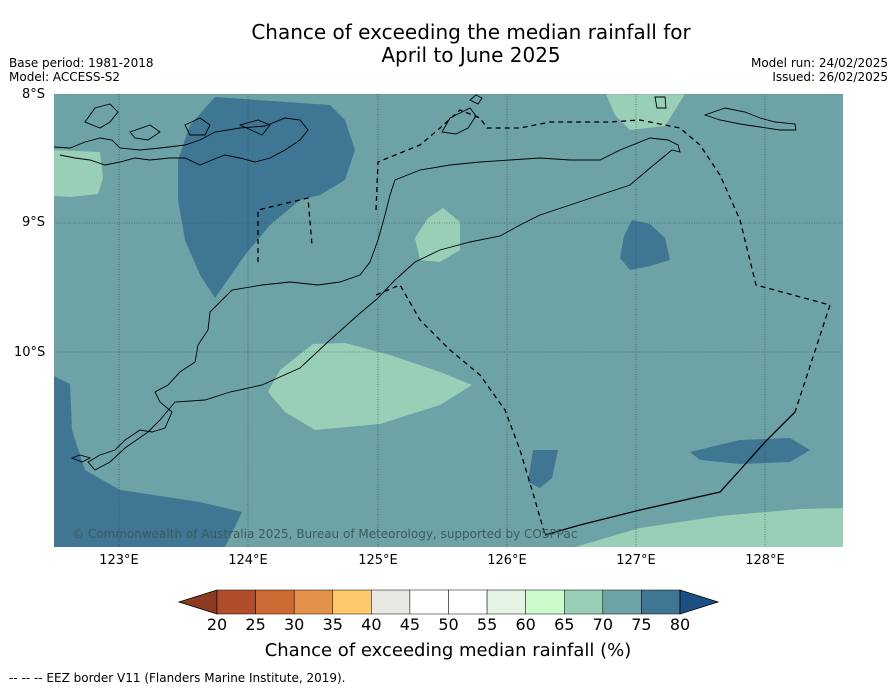  What do you see at coordinates (217, 624) in the screenshot?
I see `colorbar-tick-label: 20` at bounding box center [217, 624].